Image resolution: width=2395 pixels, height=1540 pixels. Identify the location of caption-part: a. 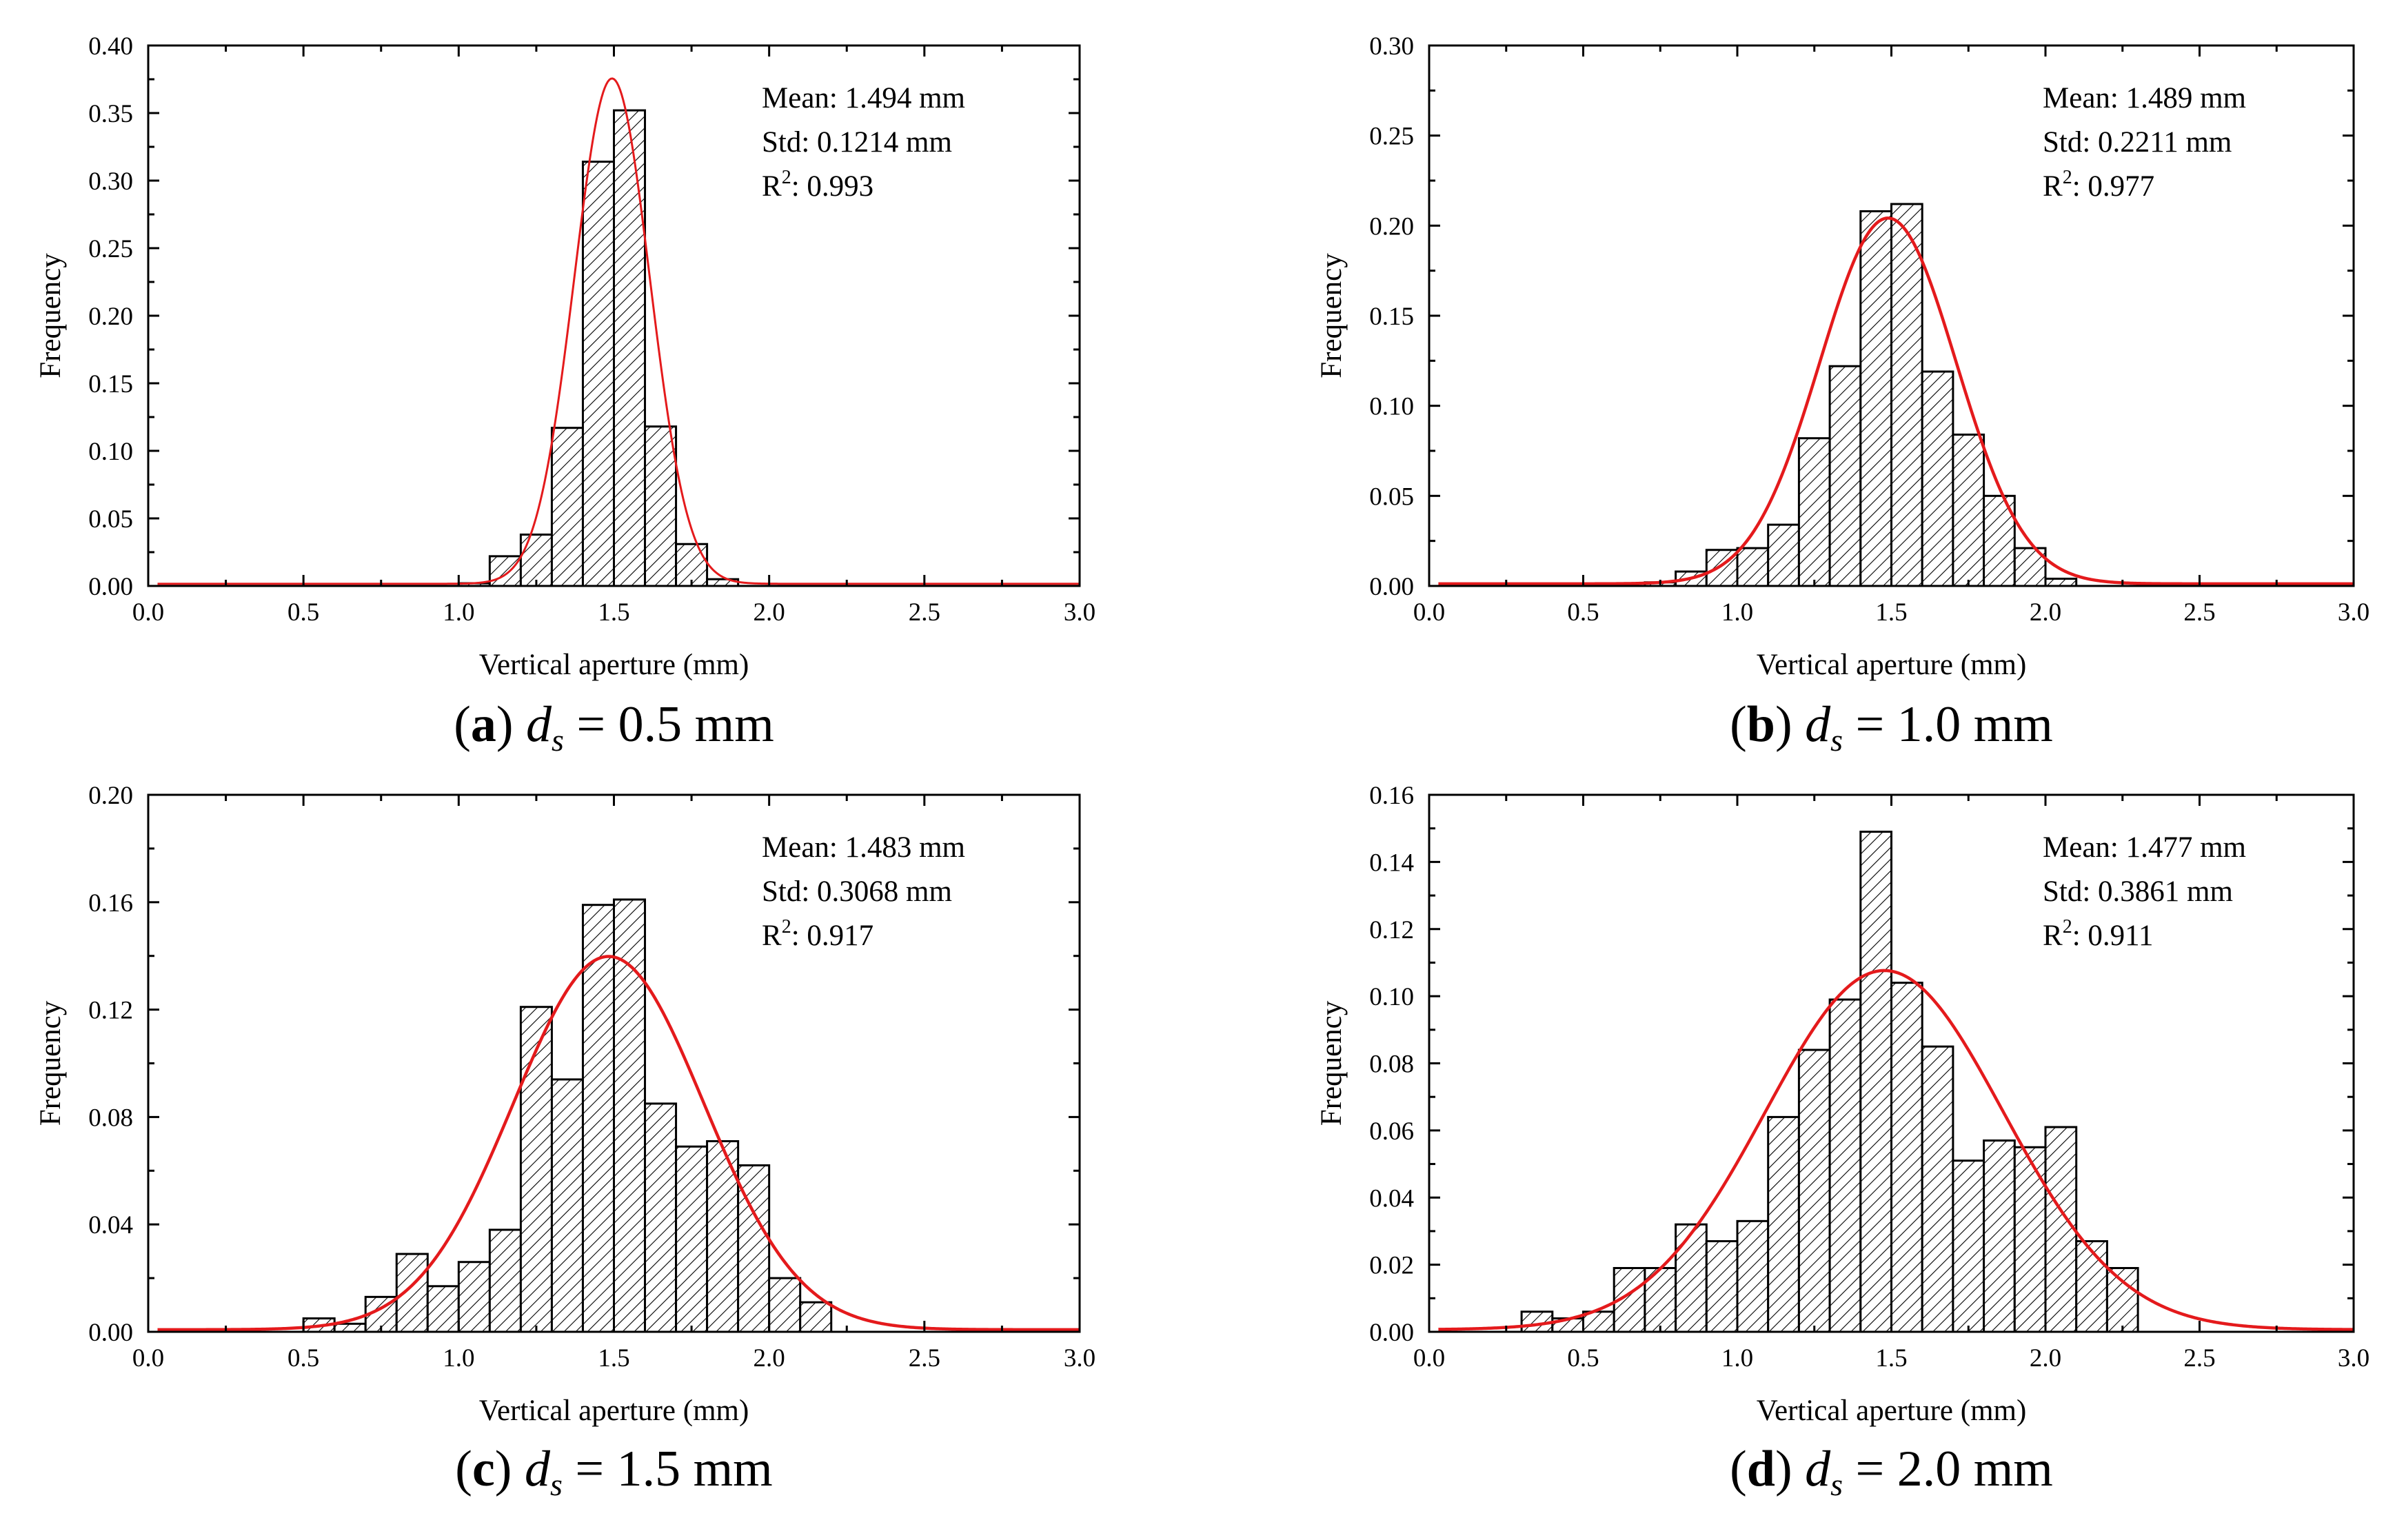
(483, 725).